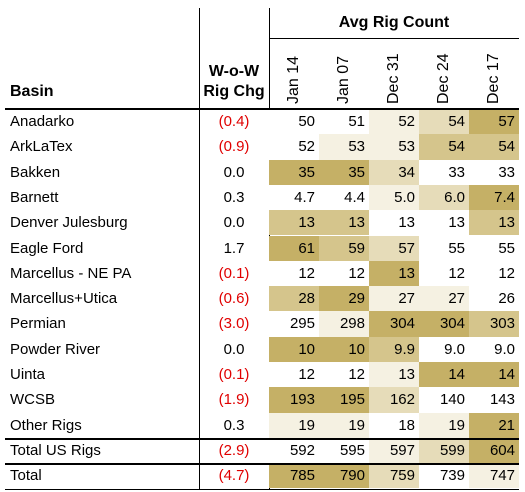  What do you see at coordinates (28, 374) in the screenshot?
I see `basin-name: Uinta` at bounding box center [28, 374].